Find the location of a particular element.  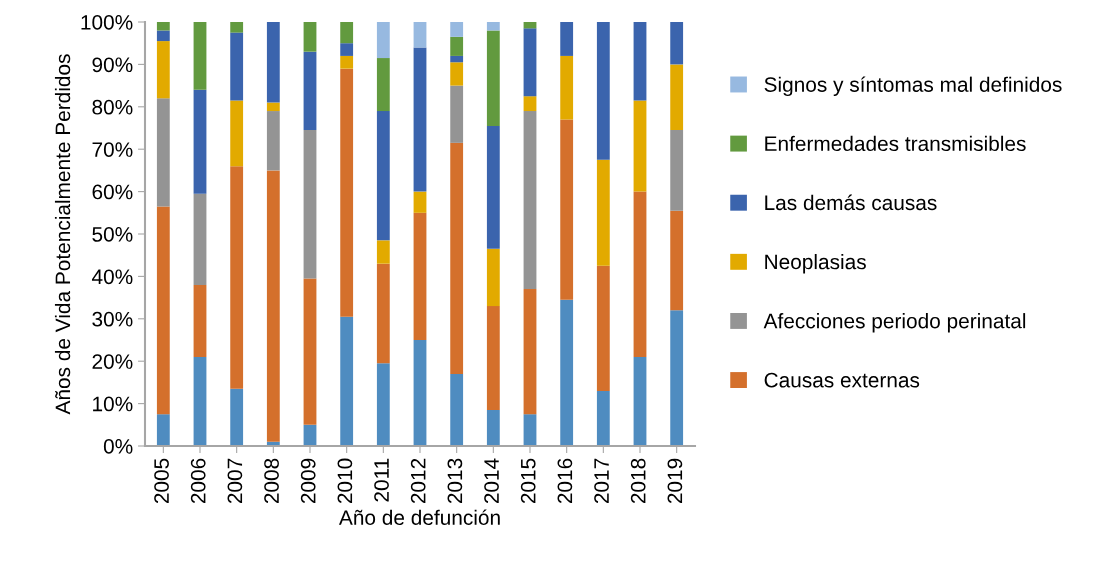

legend-label: Neoplasias is located at coordinates (815, 263).